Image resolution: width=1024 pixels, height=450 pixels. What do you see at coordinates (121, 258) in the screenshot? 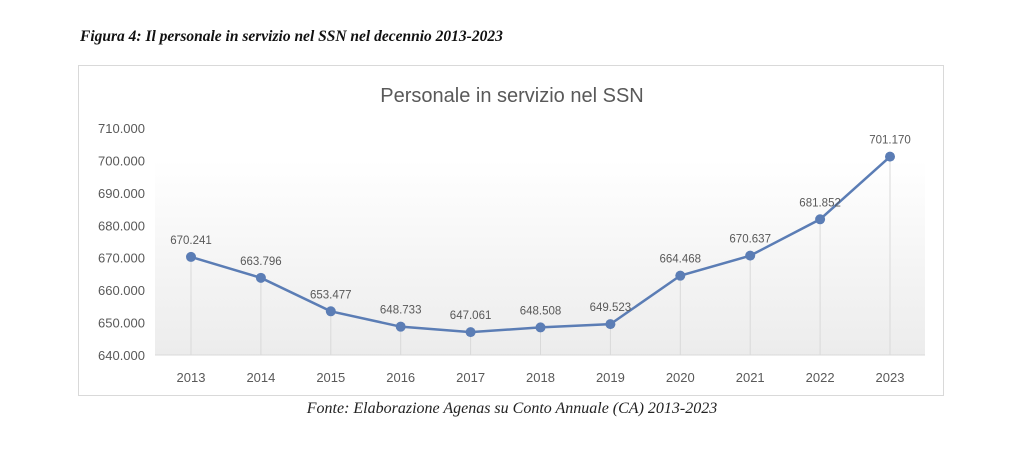
I see `y-tick-label: 670.000` at bounding box center [121, 258].